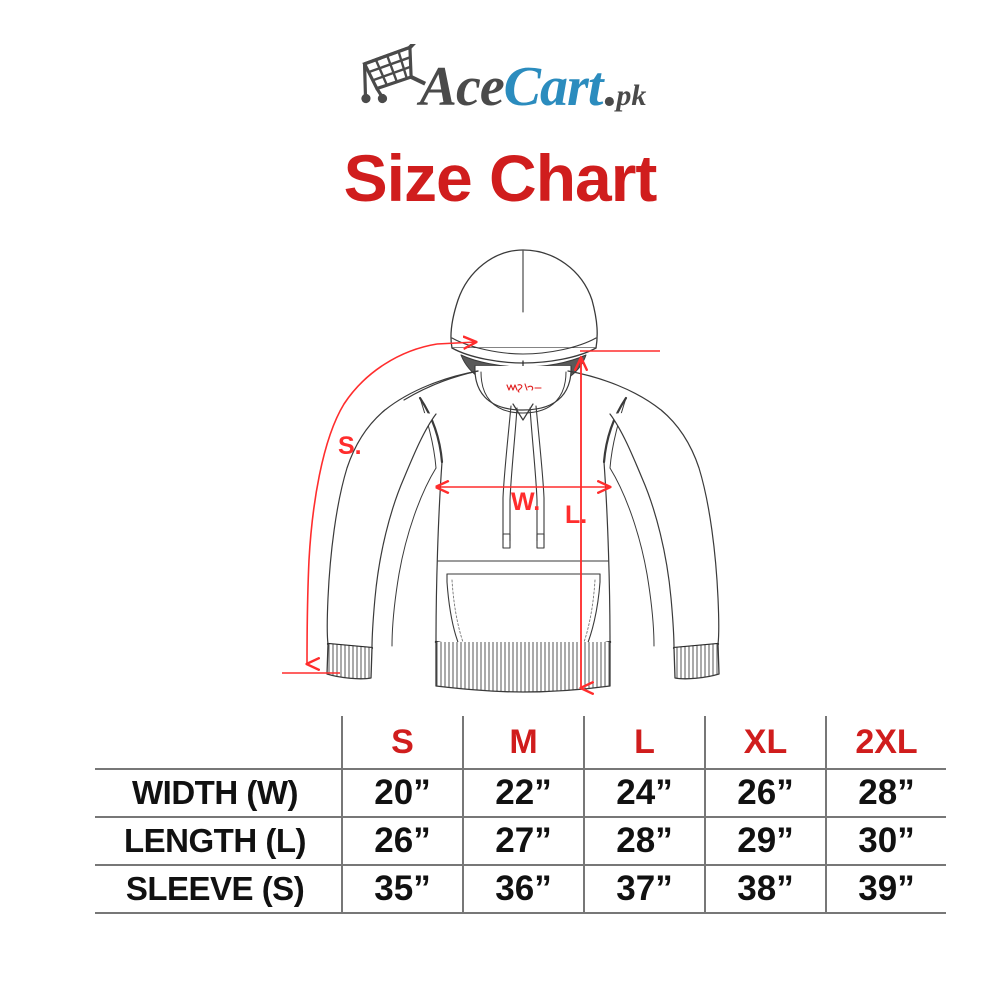 The width and height of the screenshot is (1000, 1000). What do you see at coordinates (523, 743) in the screenshot?
I see `header-size-m: M` at bounding box center [523, 743].